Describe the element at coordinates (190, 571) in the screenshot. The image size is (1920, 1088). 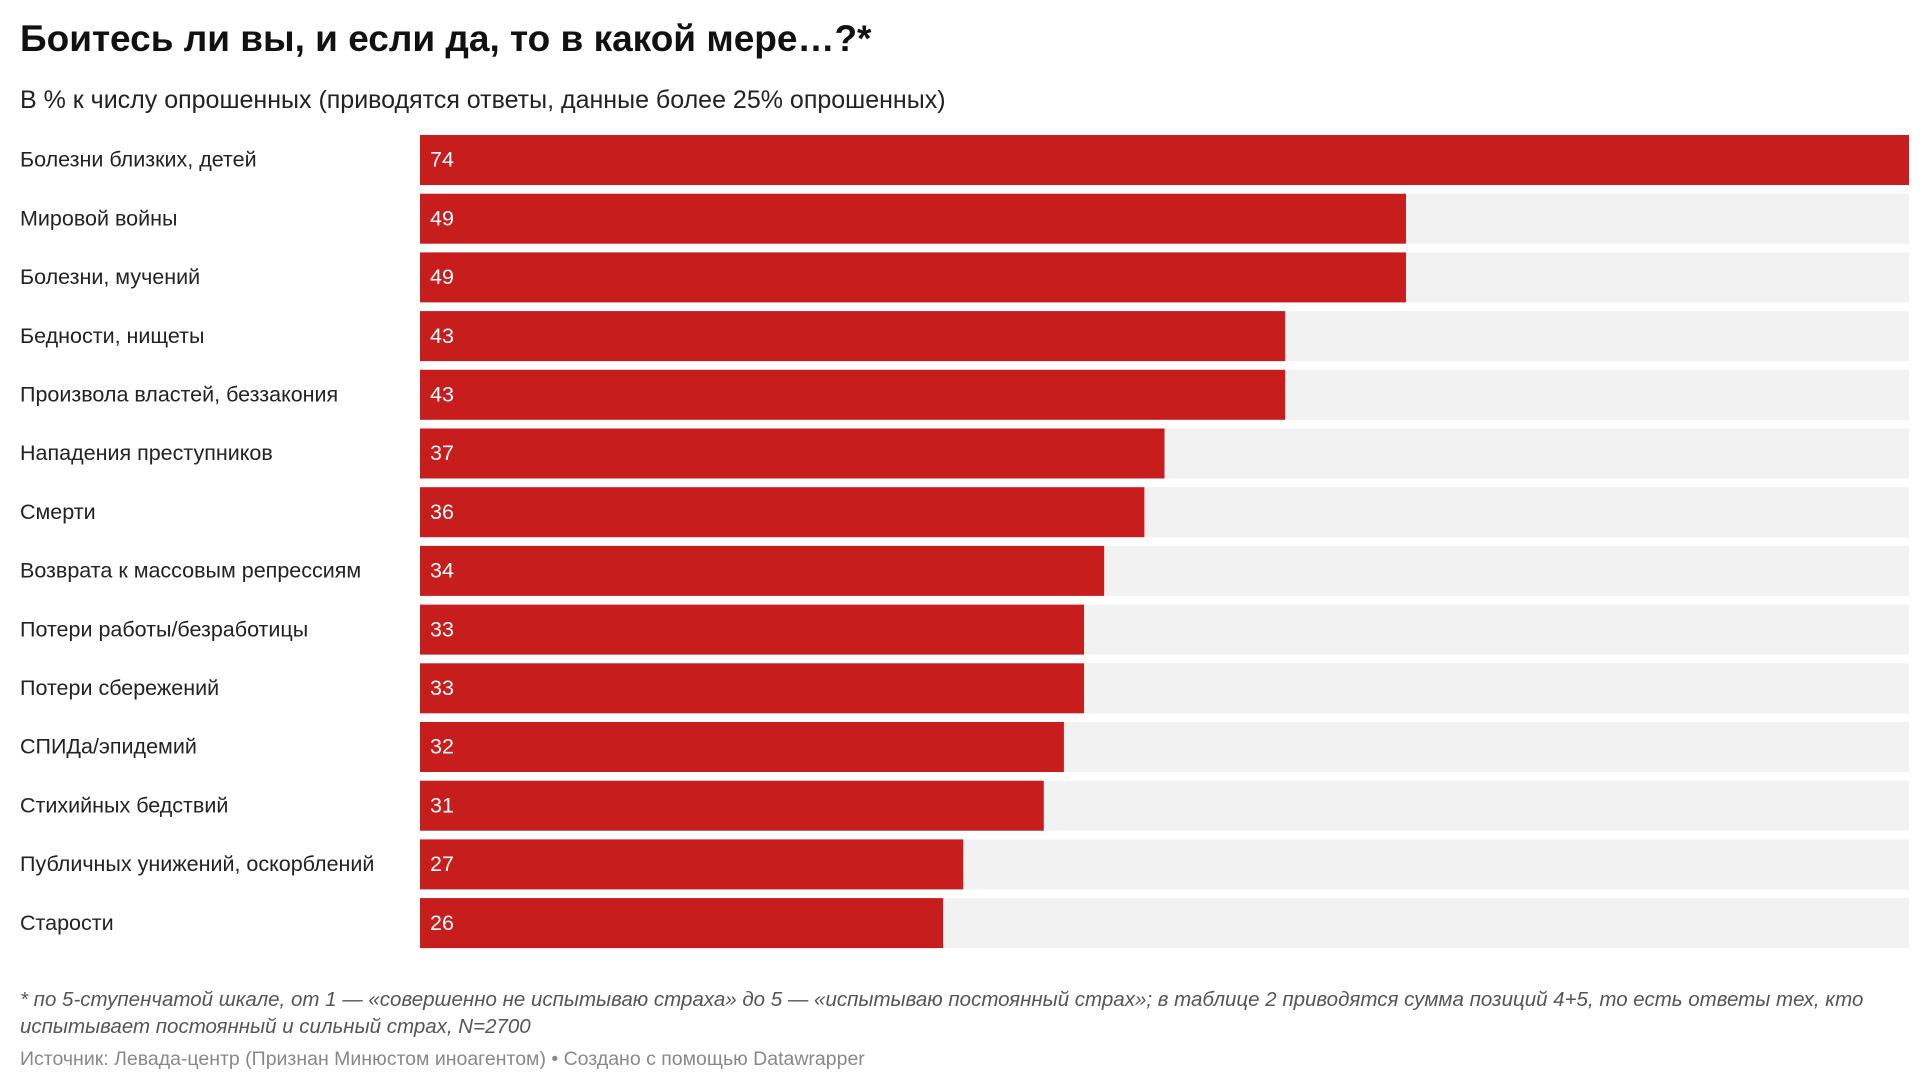
I see `category-label: Возврата к массовым репрессиям` at that location.